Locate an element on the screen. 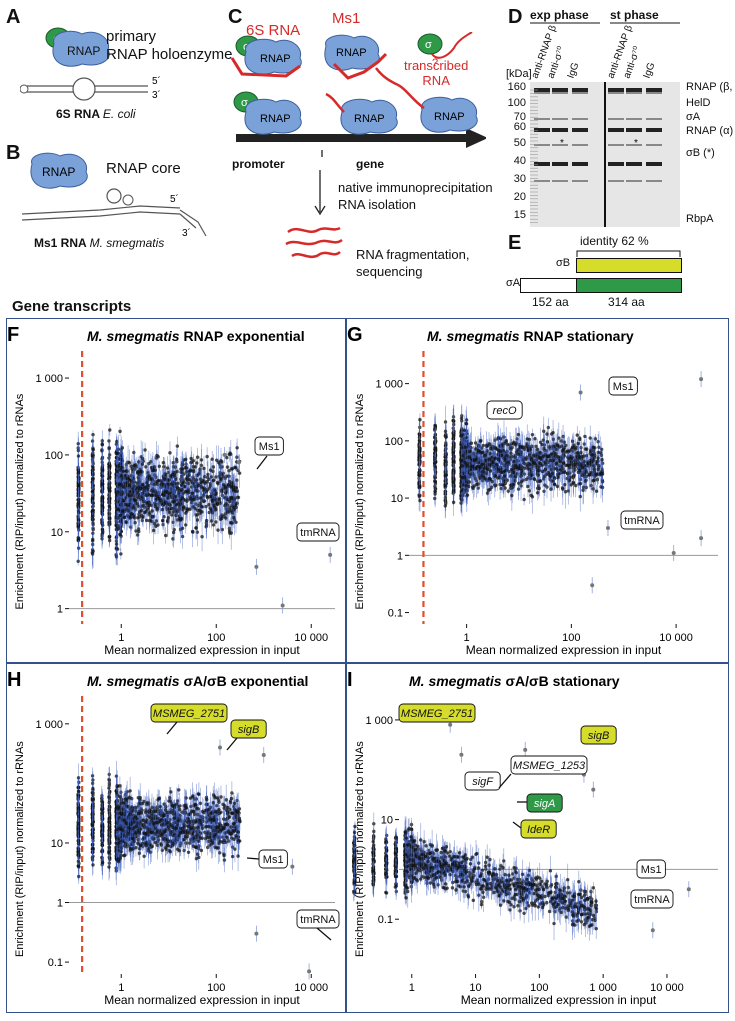 This screenshot has width=735, height=1021. panel-d-exp-header: exp phase is located at coordinates (559, 15).